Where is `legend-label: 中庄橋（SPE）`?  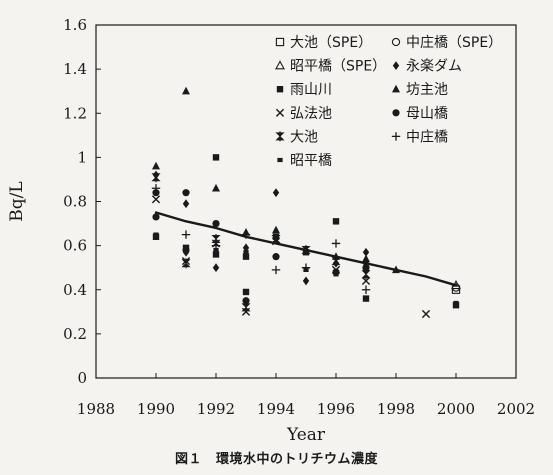
legend-label: 中庄橋（SPE） is located at coordinates (454, 42).